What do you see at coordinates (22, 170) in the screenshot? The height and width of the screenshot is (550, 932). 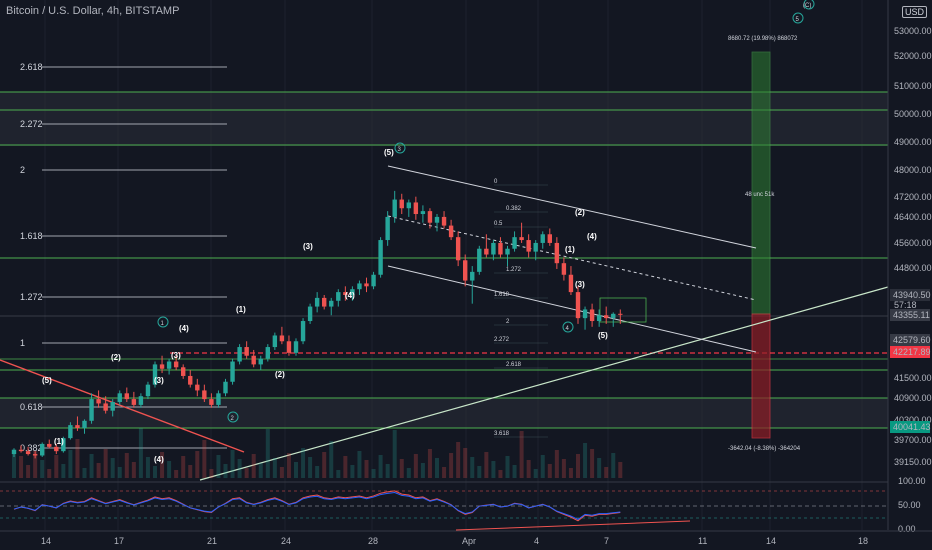 I see `fib-level-label: 2` at bounding box center [22, 170].